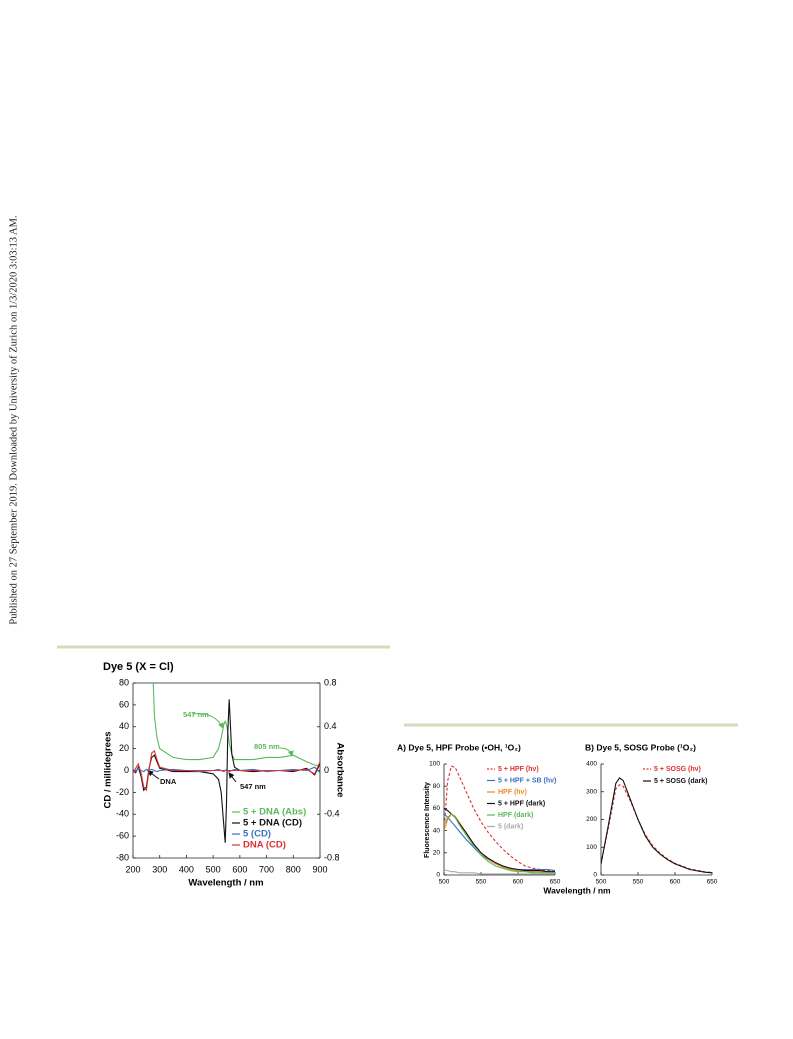  I want to click on y-tick-label: -20, so click(122, 792).